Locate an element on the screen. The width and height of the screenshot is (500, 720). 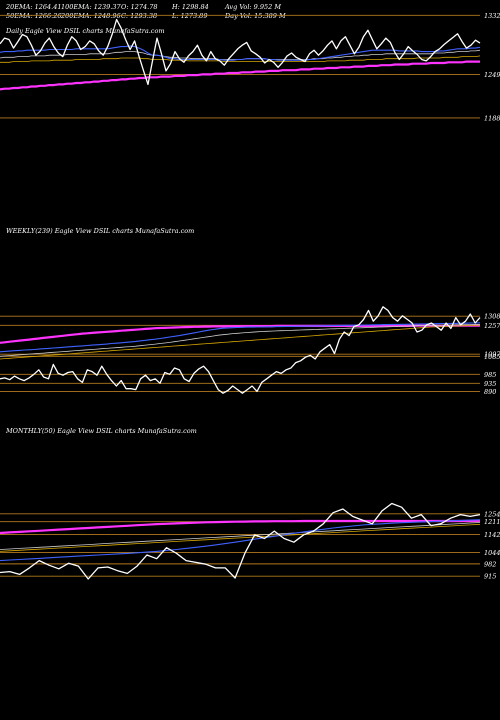
monthly-price-line is located at coordinates (240, 541).